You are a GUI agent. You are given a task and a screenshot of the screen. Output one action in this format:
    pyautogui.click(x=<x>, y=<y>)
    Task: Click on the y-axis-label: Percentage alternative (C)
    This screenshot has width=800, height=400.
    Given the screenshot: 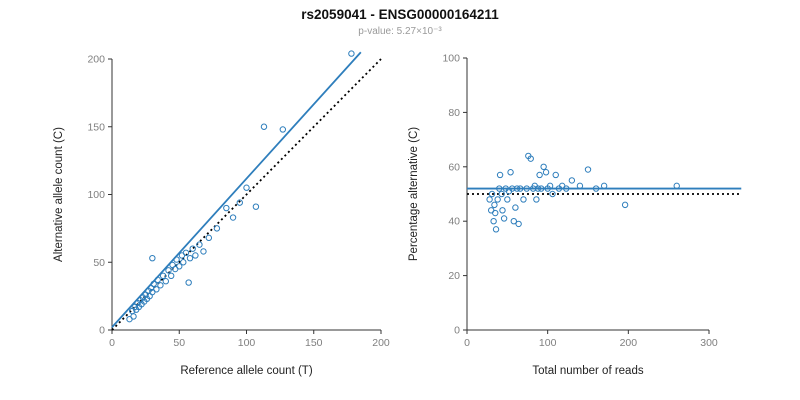 What is the action you would take?
    pyautogui.click(x=414, y=194)
    